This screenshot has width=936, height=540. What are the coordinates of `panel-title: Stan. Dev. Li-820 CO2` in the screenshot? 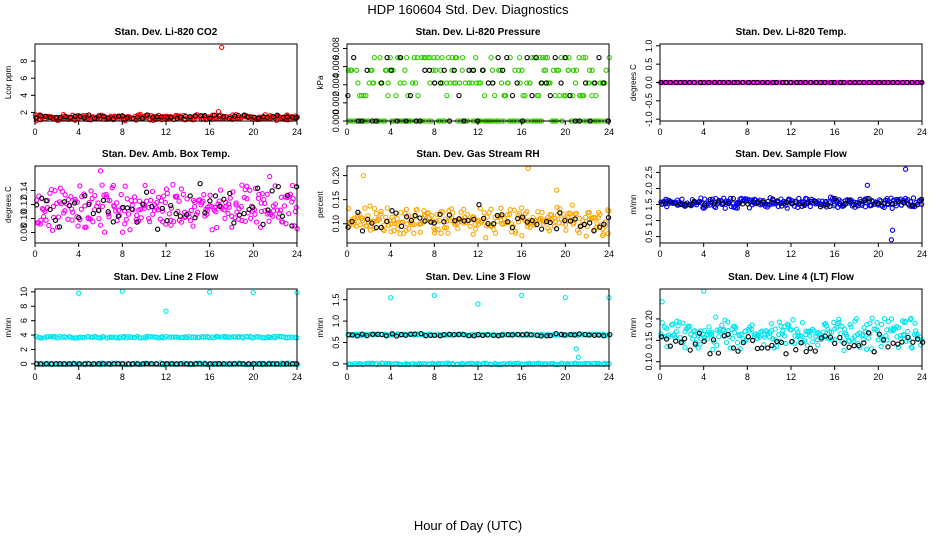 It's located at (166, 32).